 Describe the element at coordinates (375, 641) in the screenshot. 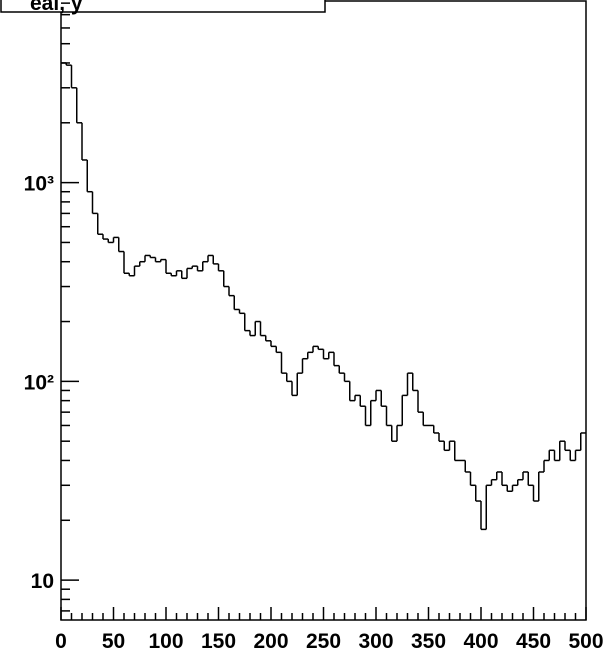

I see `x-tick-label: 300` at that location.